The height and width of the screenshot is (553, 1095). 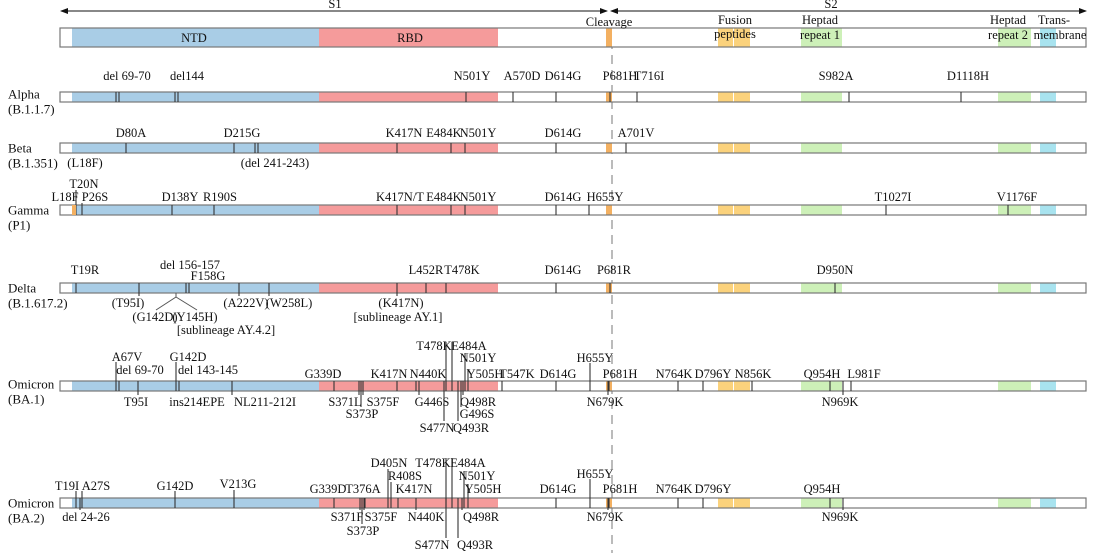 What do you see at coordinates (86, 517) in the screenshot?
I see `mutation-label: del 24-26` at bounding box center [86, 517].